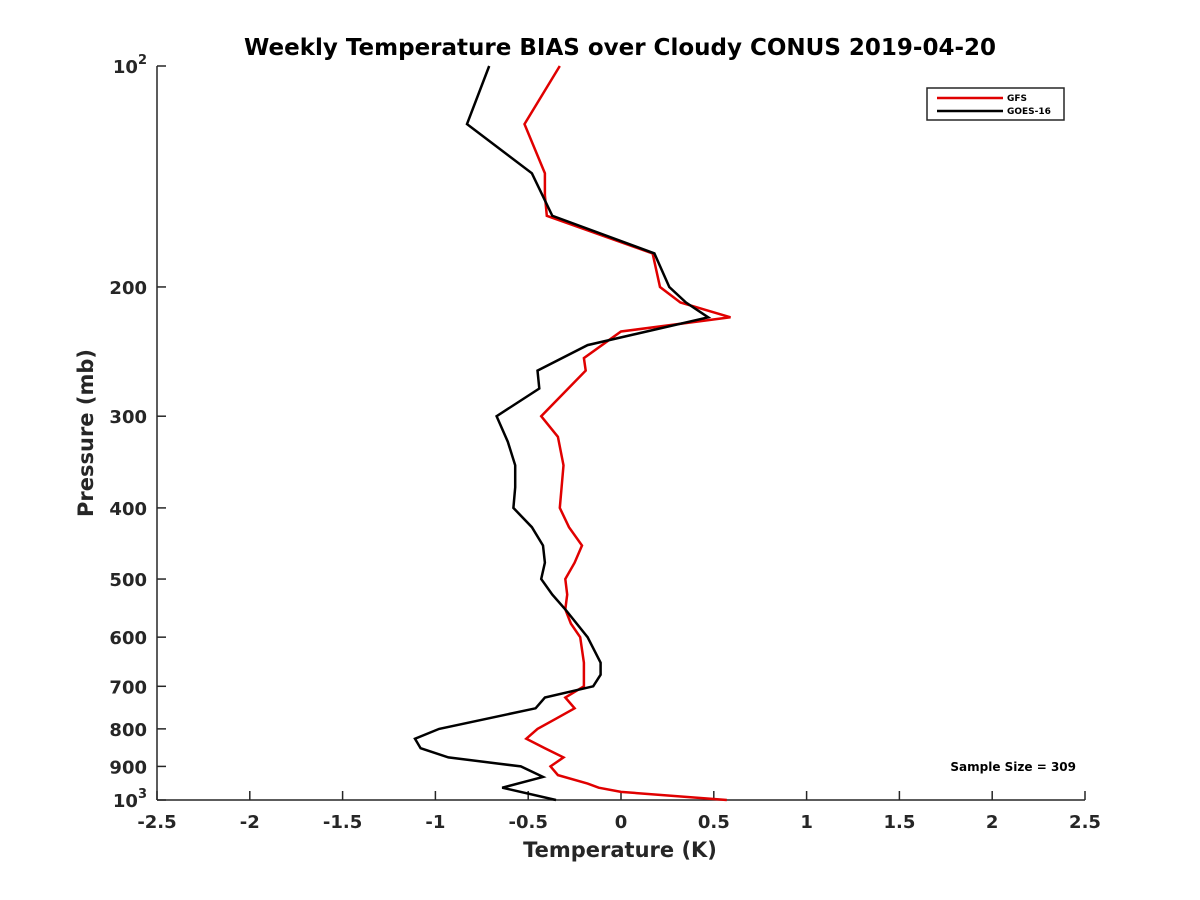  Describe the element at coordinates (1029, 112) in the screenshot. I see `legend-entry: GOES-16` at that location.